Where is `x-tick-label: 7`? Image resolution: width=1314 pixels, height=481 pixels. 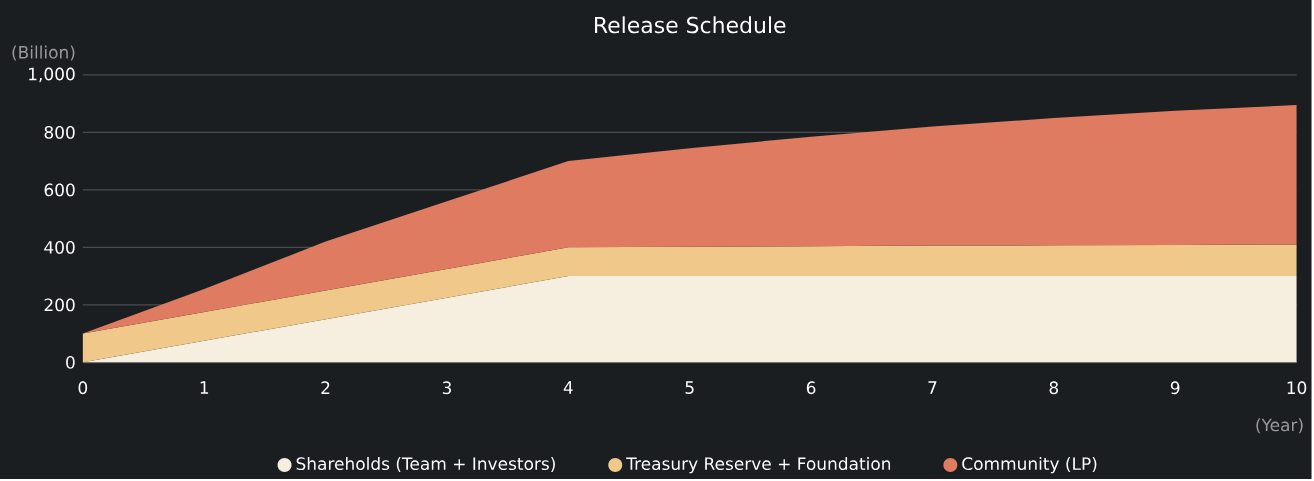
x-tick-label: 7 is located at coordinates (932, 387).